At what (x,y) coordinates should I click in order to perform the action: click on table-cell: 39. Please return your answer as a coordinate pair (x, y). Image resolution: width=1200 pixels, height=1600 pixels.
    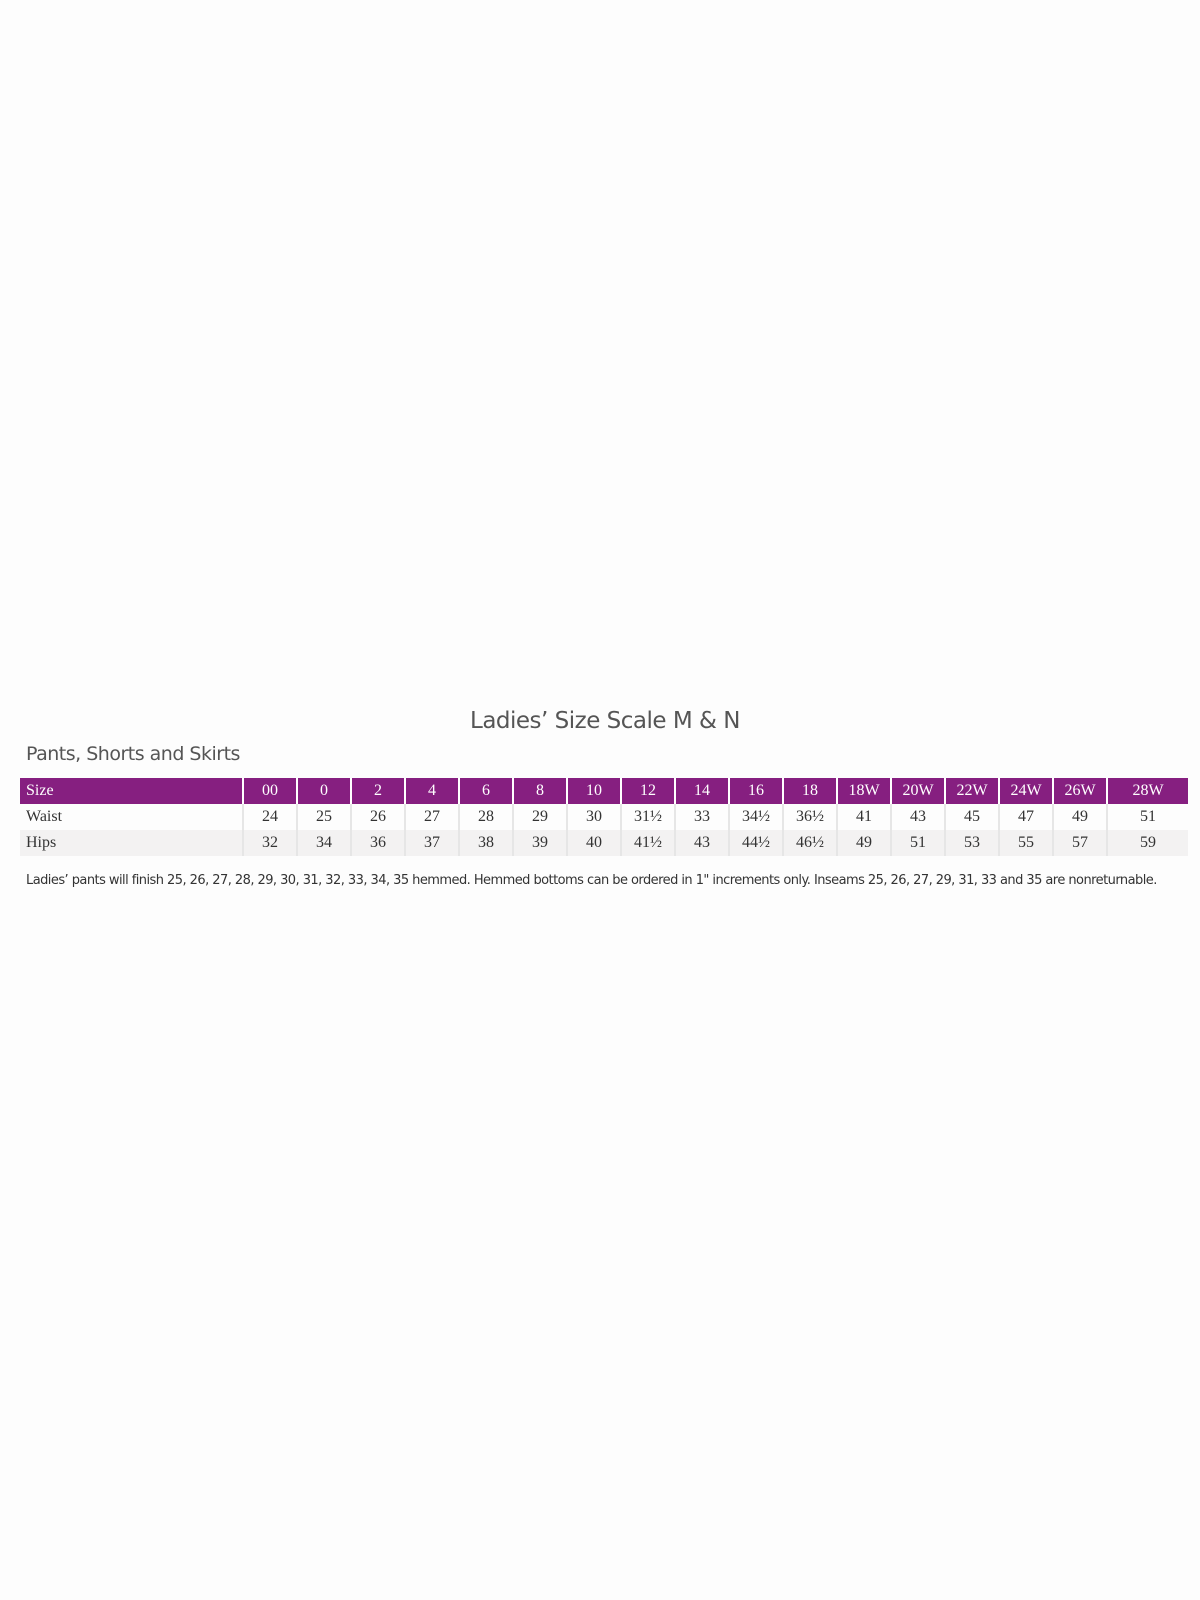
    Looking at the image, I should click on (539, 843).